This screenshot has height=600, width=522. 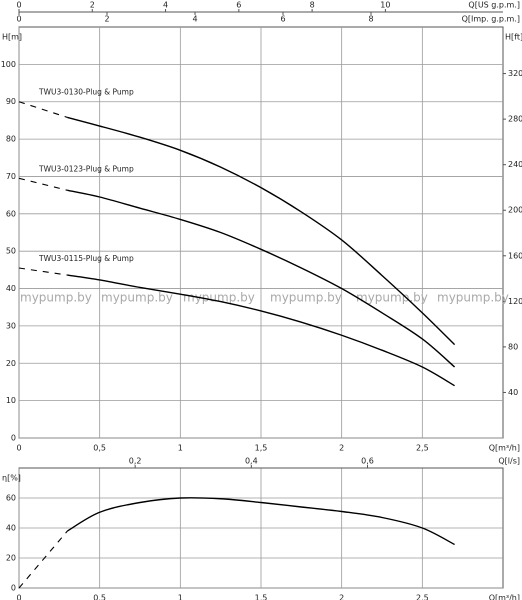 What do you see at coordinates (86, 92) in the screenshot?
I see `series-label: TWU3-0130-Plug & Pump` at bounding box center [86, 92].